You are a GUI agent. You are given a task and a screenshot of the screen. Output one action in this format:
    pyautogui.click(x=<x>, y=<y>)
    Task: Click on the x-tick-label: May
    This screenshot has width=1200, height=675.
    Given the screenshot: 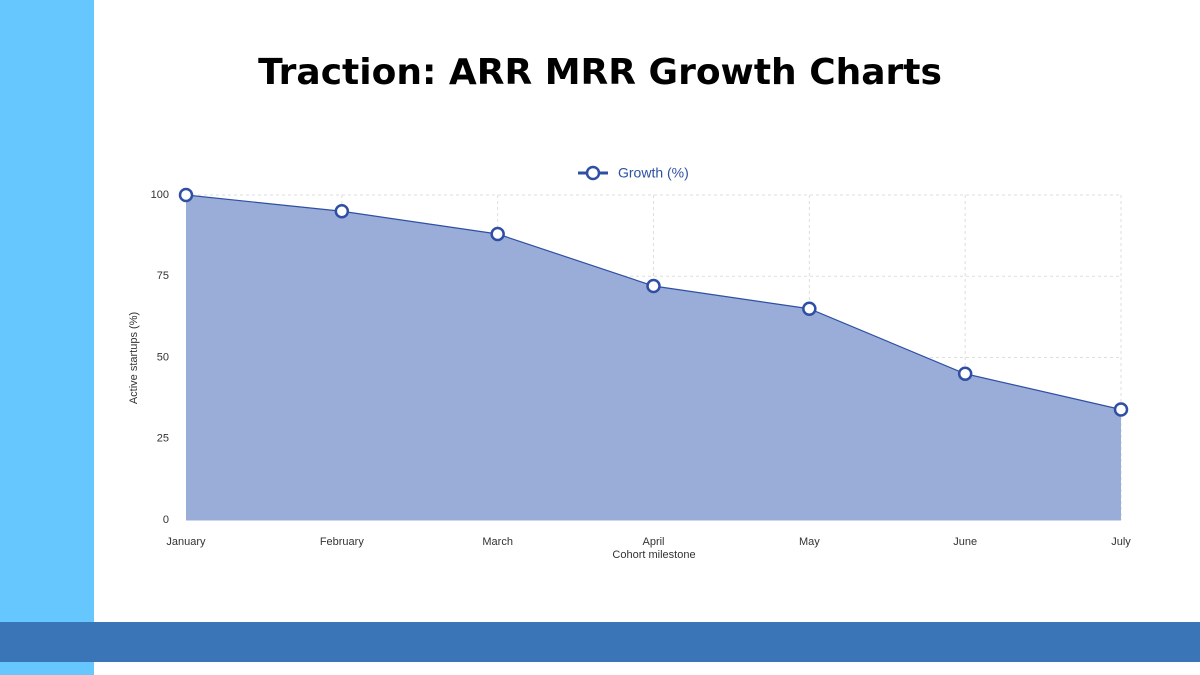 What is the action you would take?
    pyautogui.click(x=809, y=542)
    